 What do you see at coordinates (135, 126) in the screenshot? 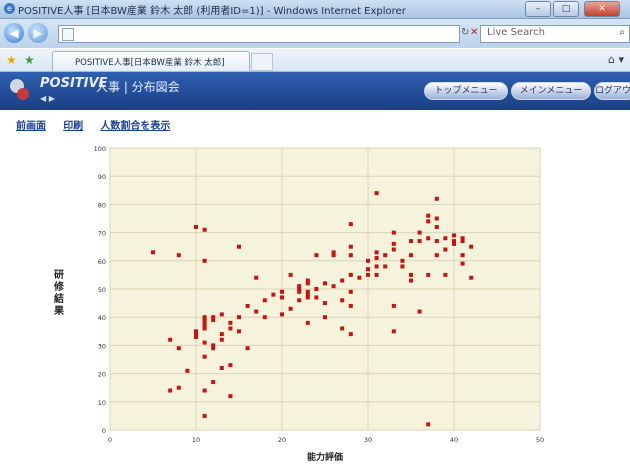
I see `show-ratio-link: 人数割合を表示` at bounding box center [135, 126].